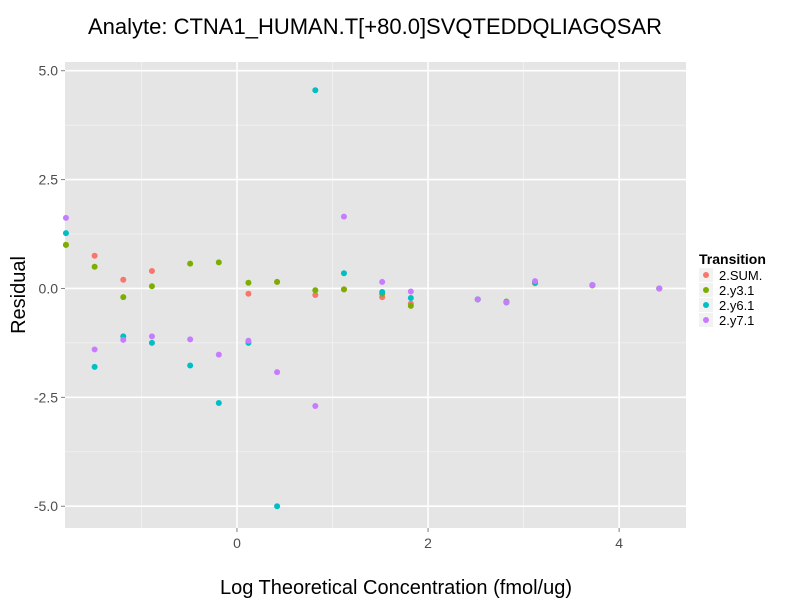 The height and width of the screenshot is (600, 800). I want to click on legend-label: 2.y7.1, so click(736, 320).